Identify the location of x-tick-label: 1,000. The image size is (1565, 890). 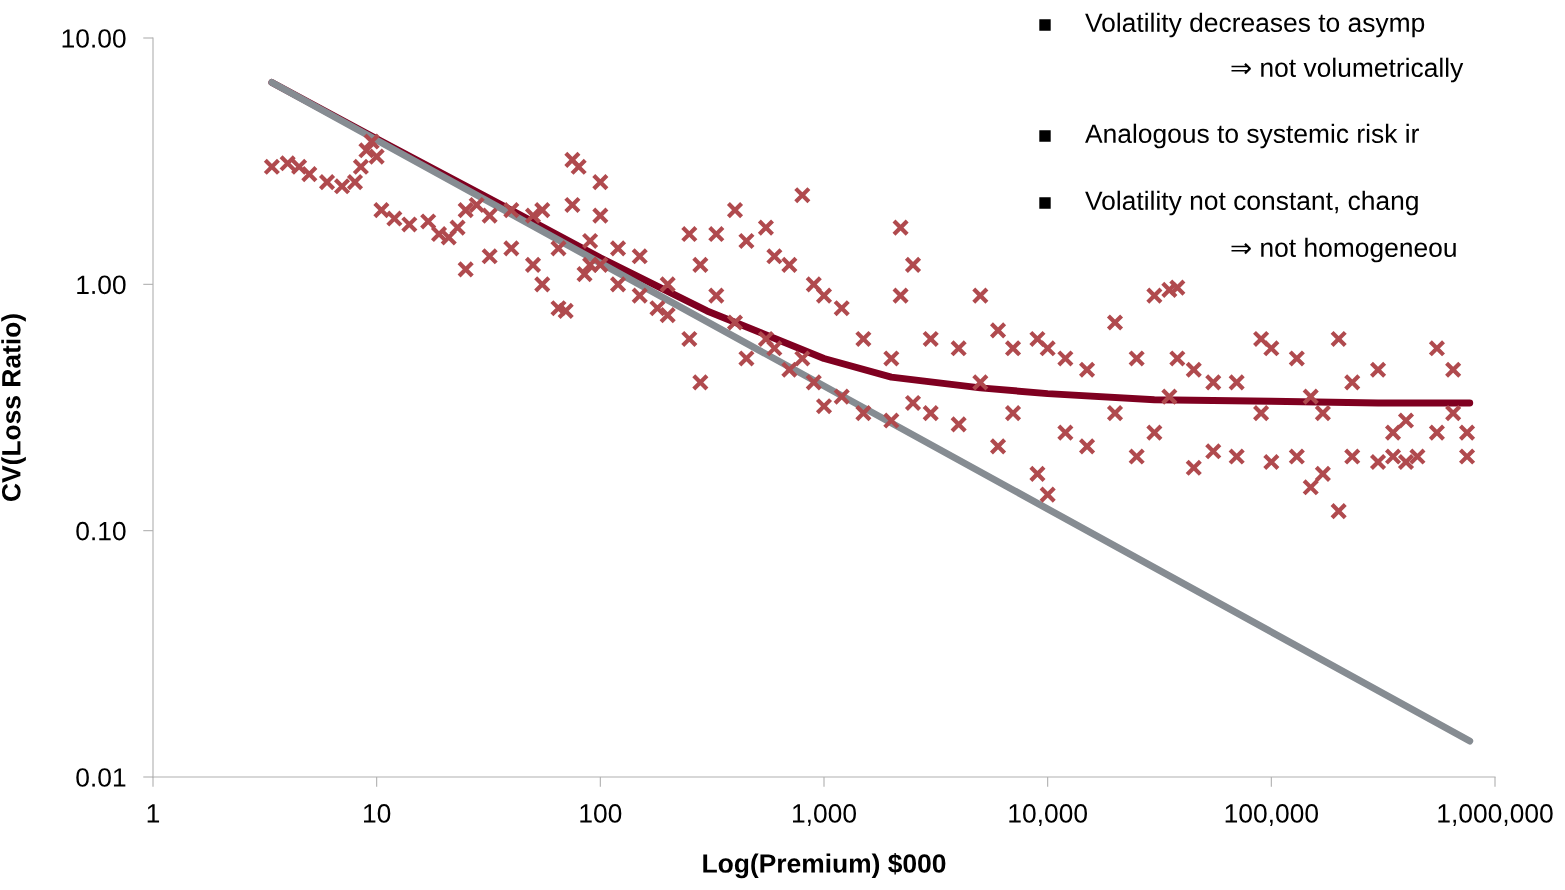
(824, 815).